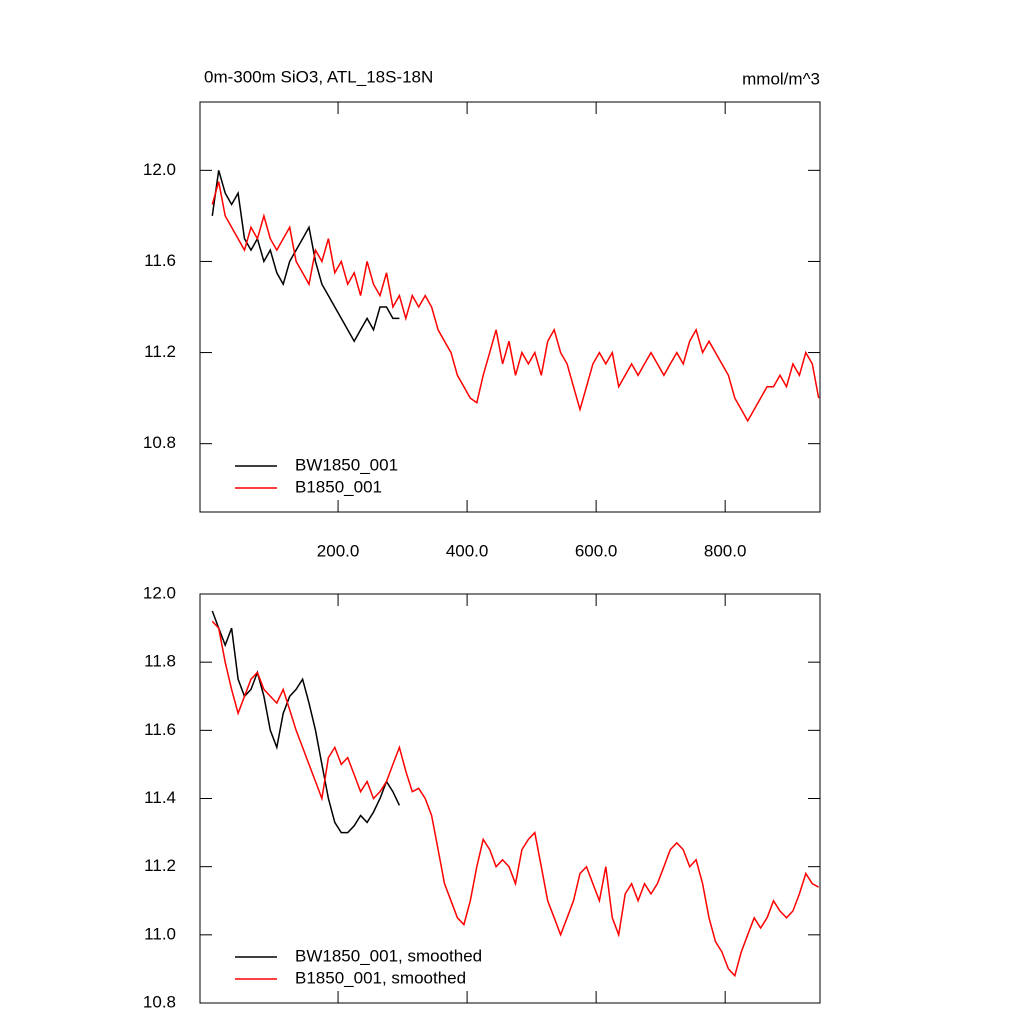 Image resolution: width=1024 pixels, height=1024 pixels. I want to click on x-tick-label: 600.0, so click(596, 550).